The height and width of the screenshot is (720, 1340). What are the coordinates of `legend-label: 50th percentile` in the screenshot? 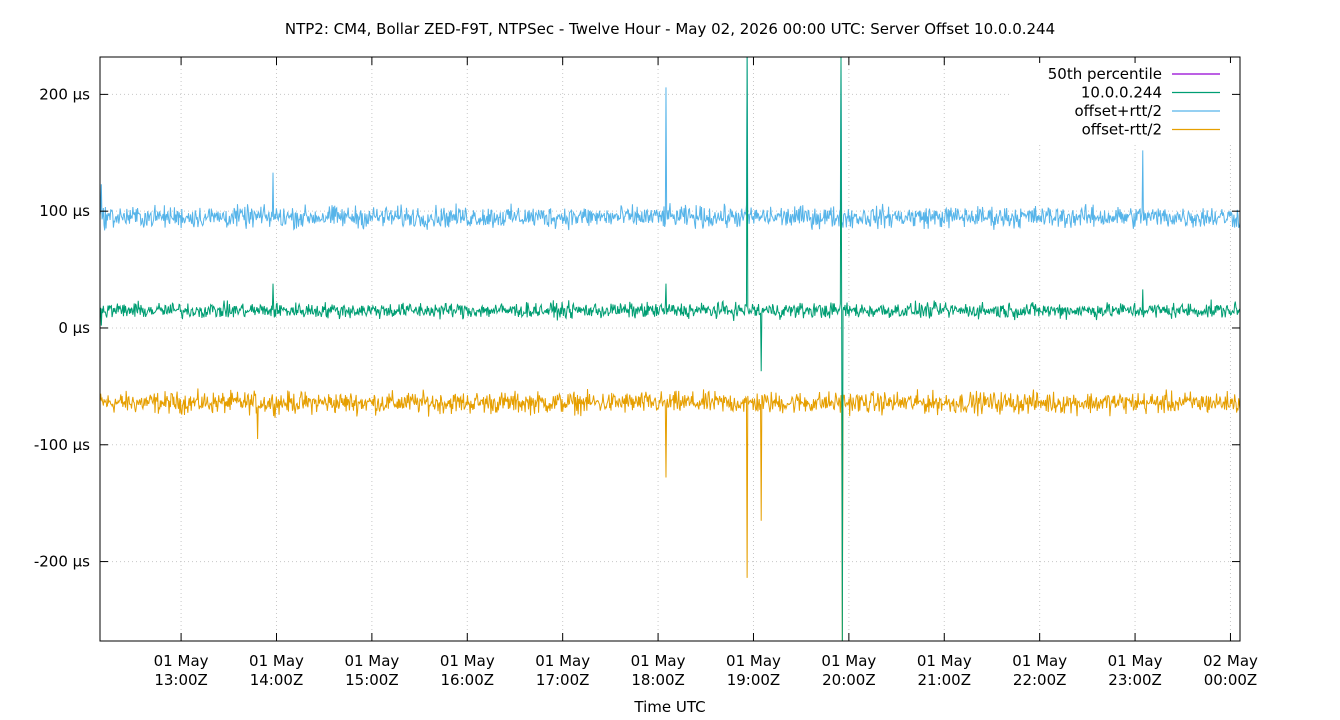 It's located at (1105, 74).